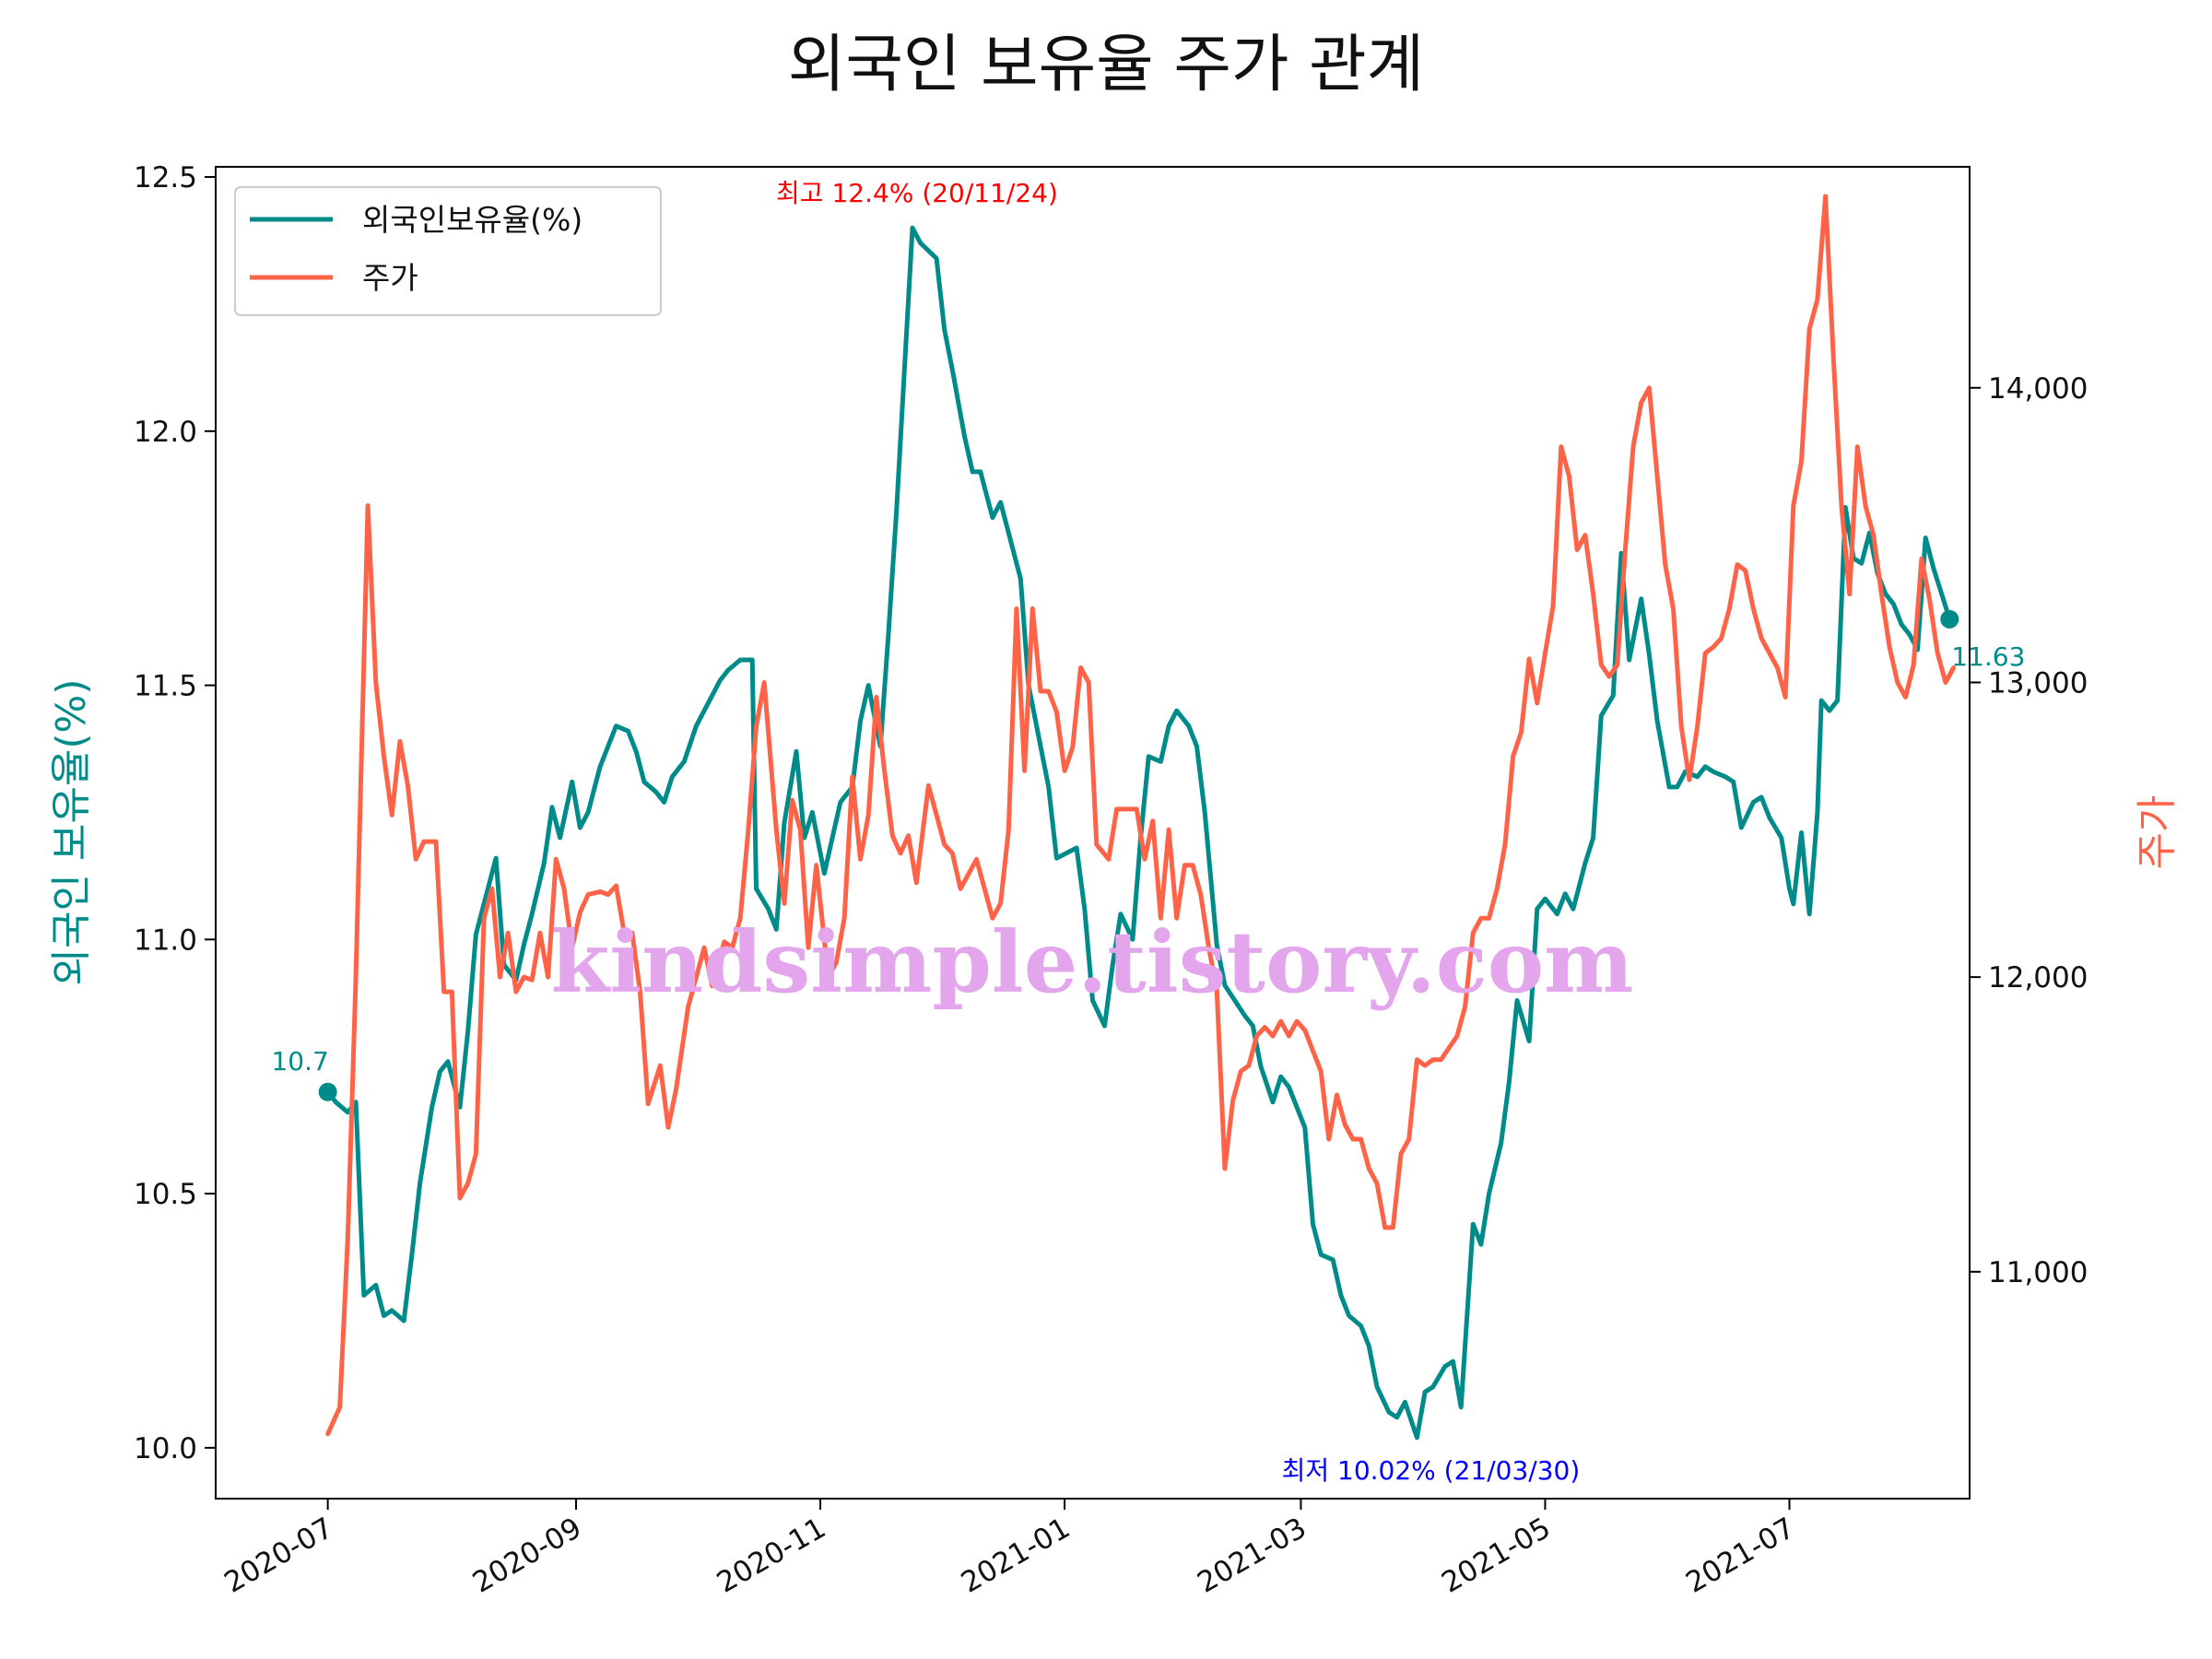 The image size is (2212, 1659). Describe the element at coordinates (1988, 656) in the screenshot. I see `end-value-label: 11.63` at that location.